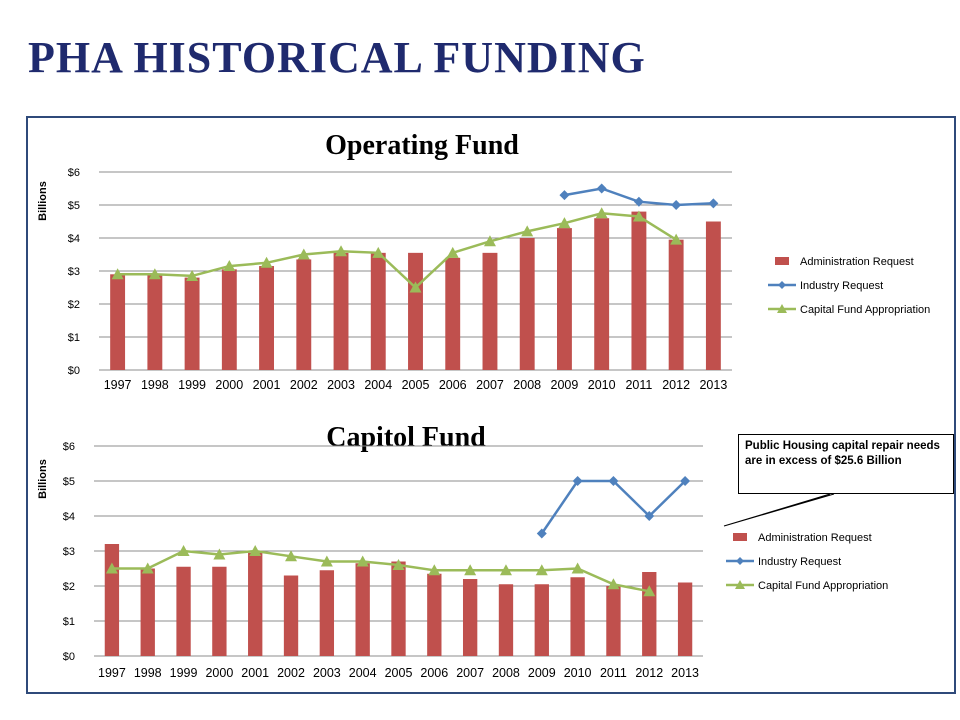 The image size is (960, 720). What do you see at coordinates (602, 385) in the screenshot?
I see `chart1-xtick: 2010` at bounding box center [602, 385].